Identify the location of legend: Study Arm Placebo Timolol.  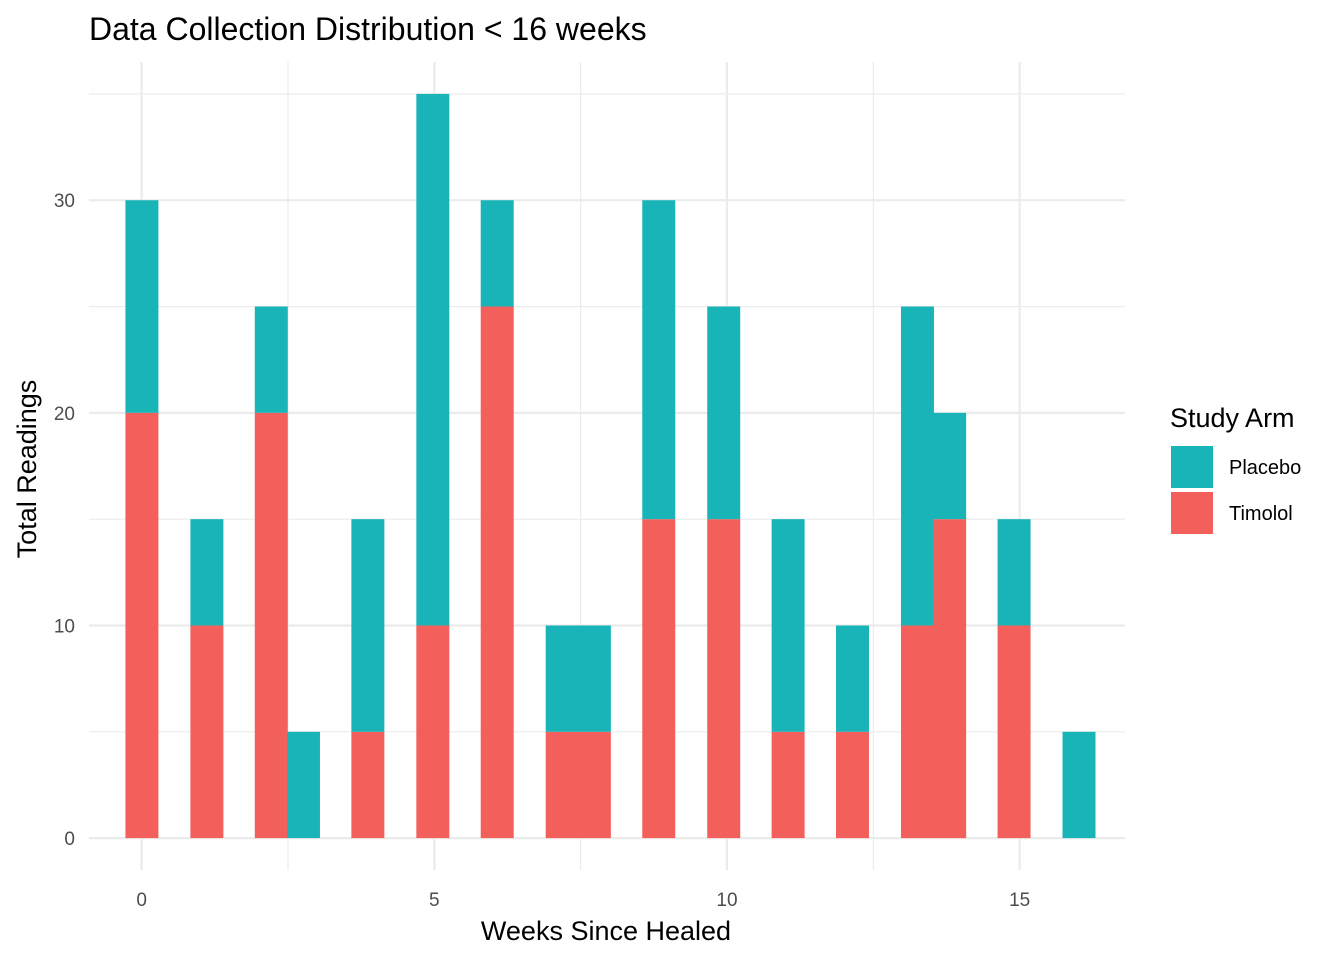
(1235, 468).